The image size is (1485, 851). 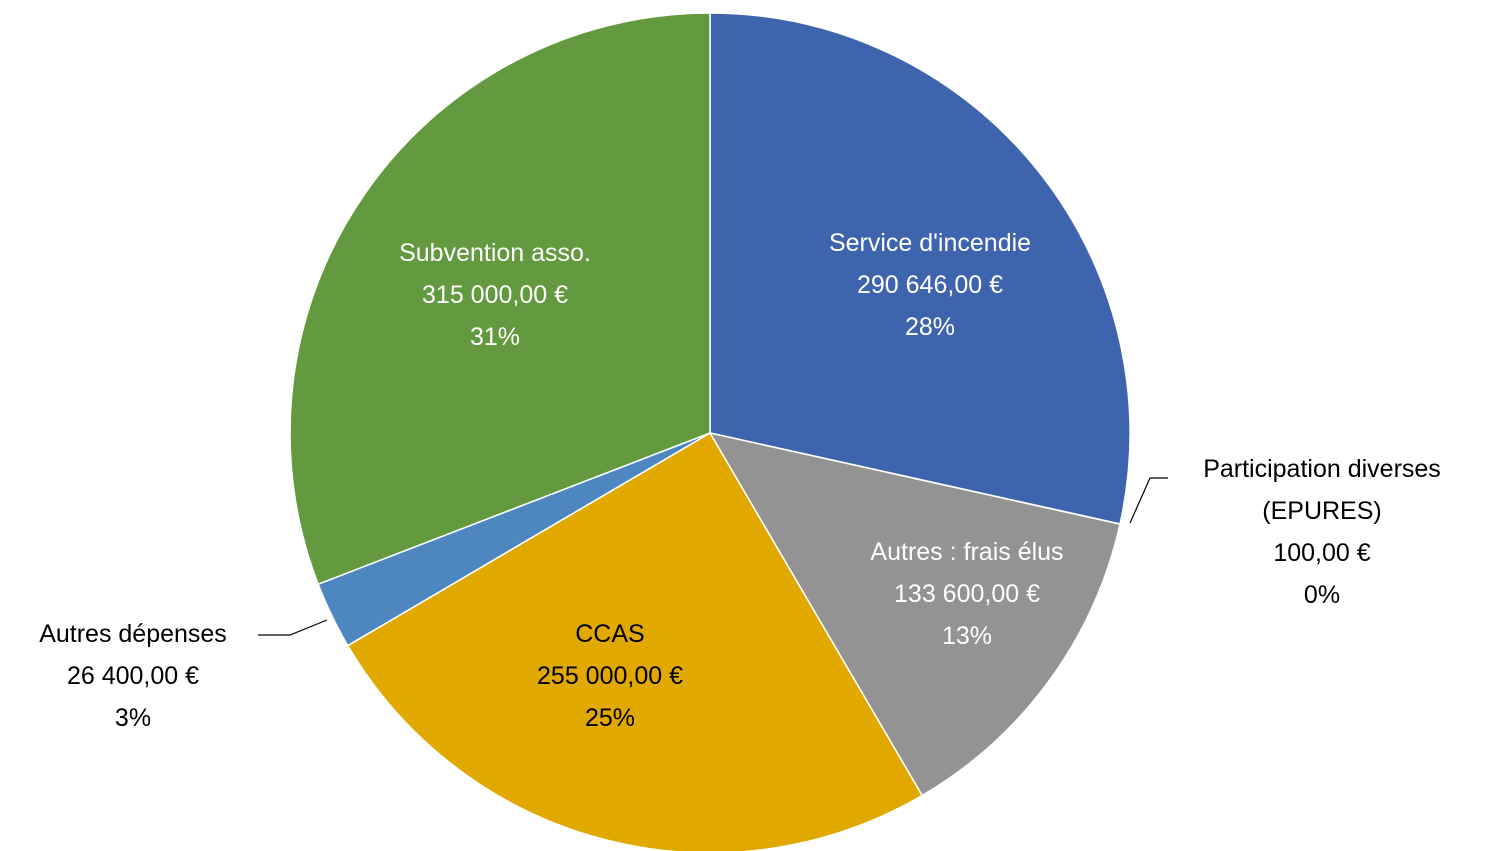 What do you see at coordinates (1322, 553) in the screenshot?
I see `value-label: 100,00 €` at bounding box center [1322, 553].